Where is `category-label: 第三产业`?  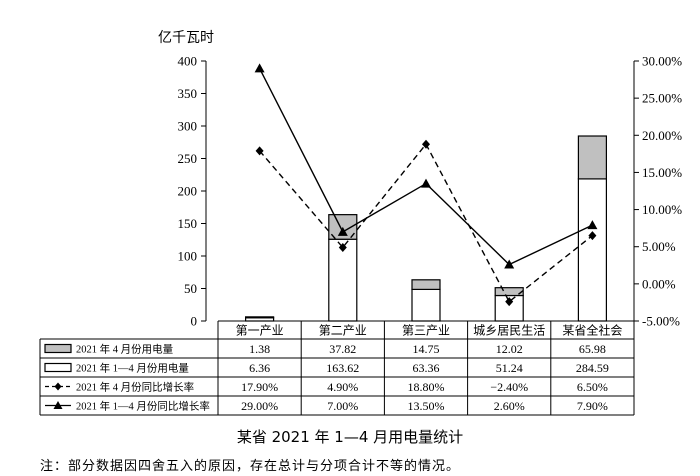 category-label: 第三产业 is located at coordinates (426, 331).